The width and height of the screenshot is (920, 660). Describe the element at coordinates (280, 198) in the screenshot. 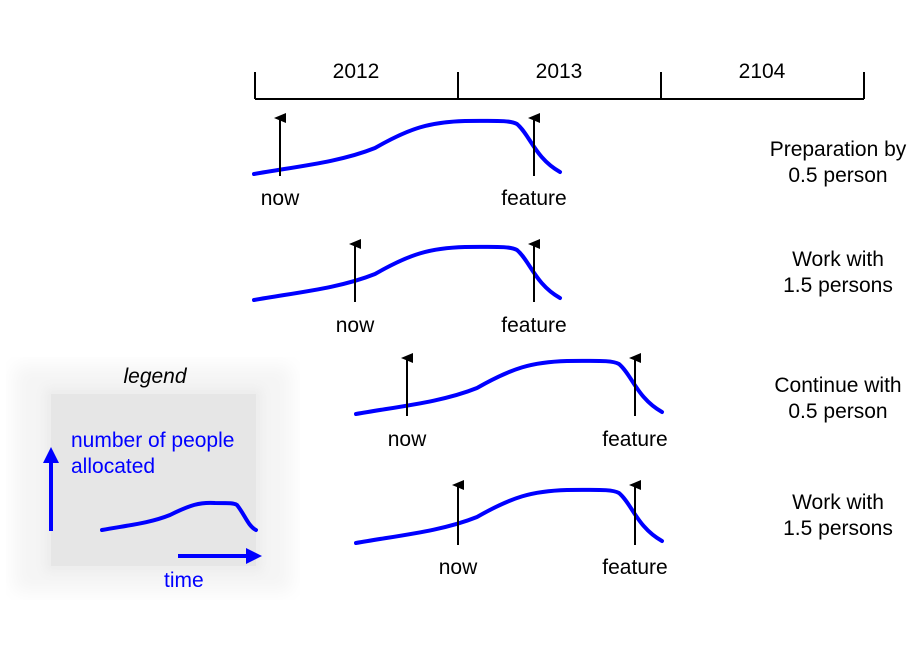

I see `row-1-now-label: now` at that location.